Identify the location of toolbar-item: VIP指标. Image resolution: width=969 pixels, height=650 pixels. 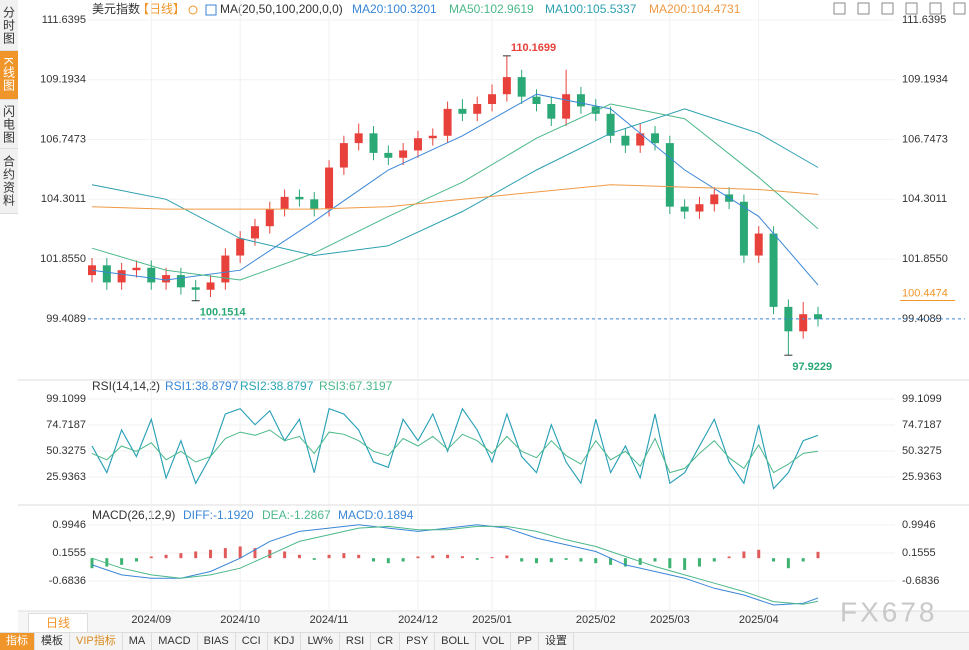
(96, 641).